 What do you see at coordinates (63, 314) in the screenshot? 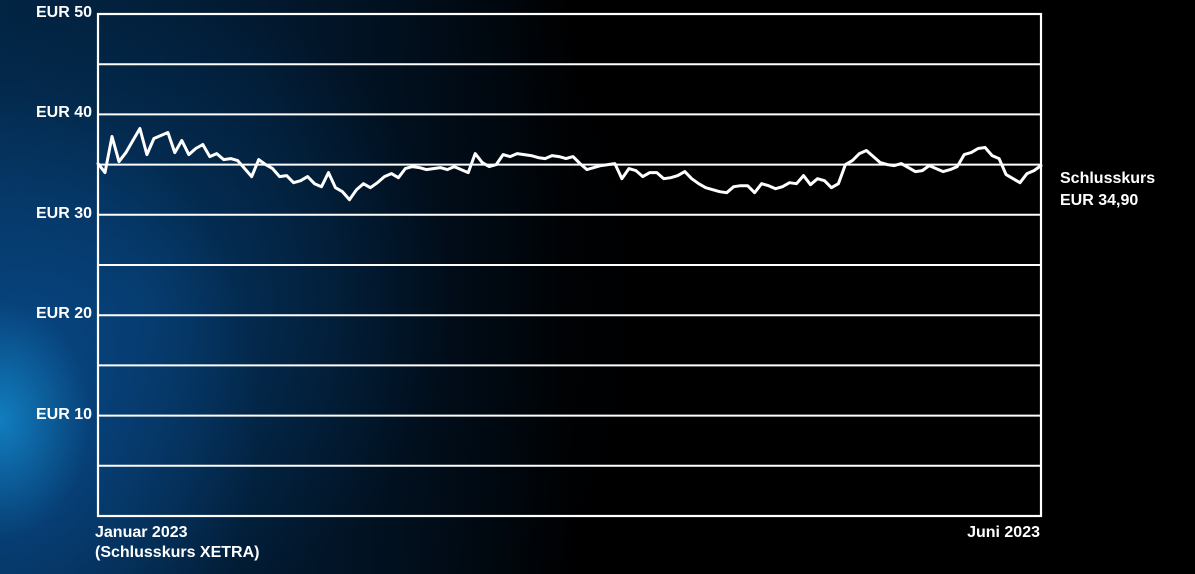
I see `y-tick-label: EUR 20` at bounding box center [63, 314].